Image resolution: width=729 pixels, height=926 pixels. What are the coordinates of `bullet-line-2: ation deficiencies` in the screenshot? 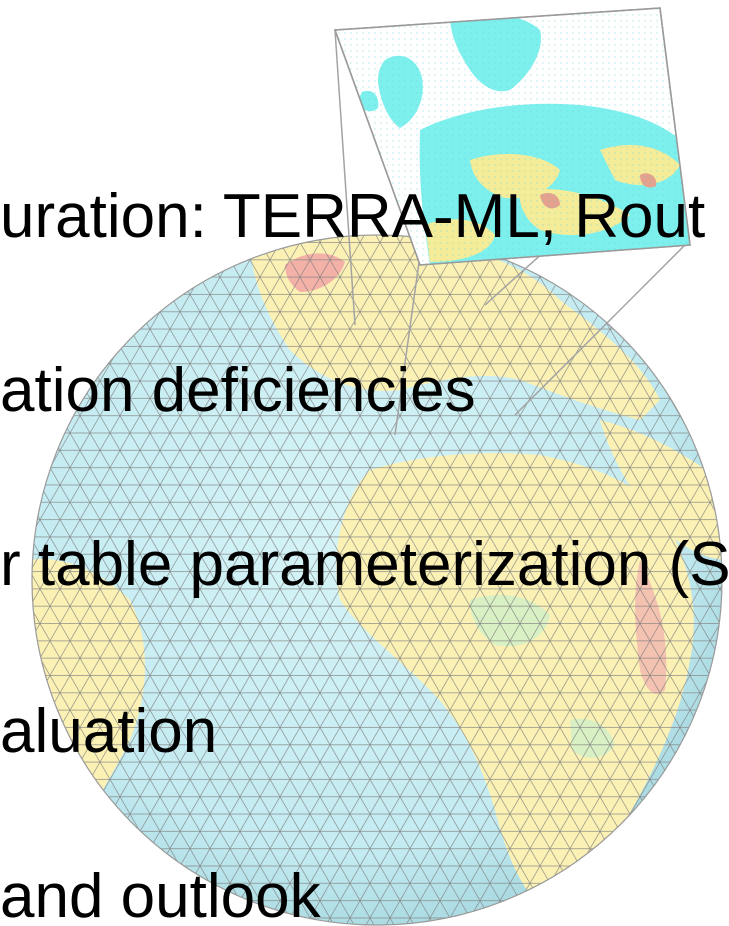 It's located at (238, 390).